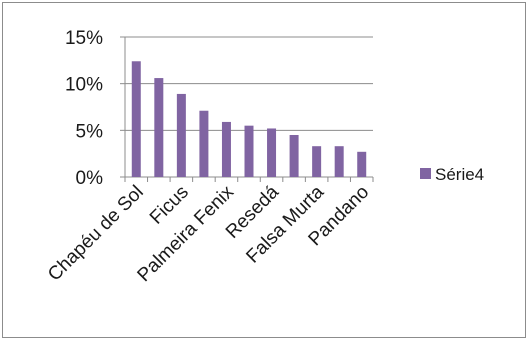  Describe the element at coordinates (84, 38) in the screenshot. I see `y-tick-label: 15%` at that location.